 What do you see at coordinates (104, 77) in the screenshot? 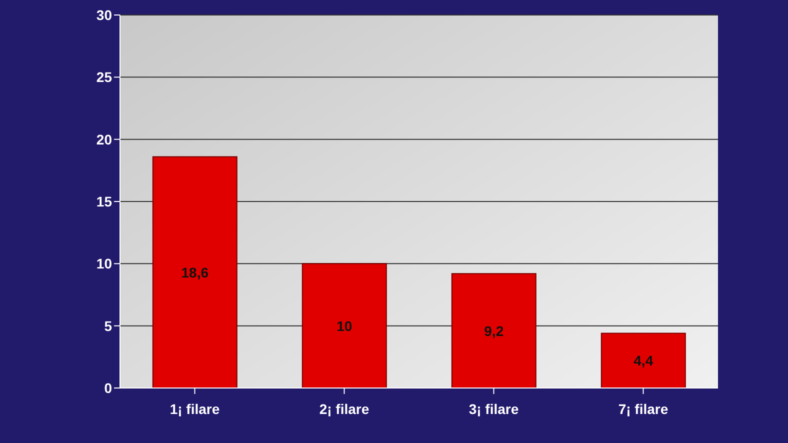
I see `y-tick-label: 25` at bounding box center [104, 77].